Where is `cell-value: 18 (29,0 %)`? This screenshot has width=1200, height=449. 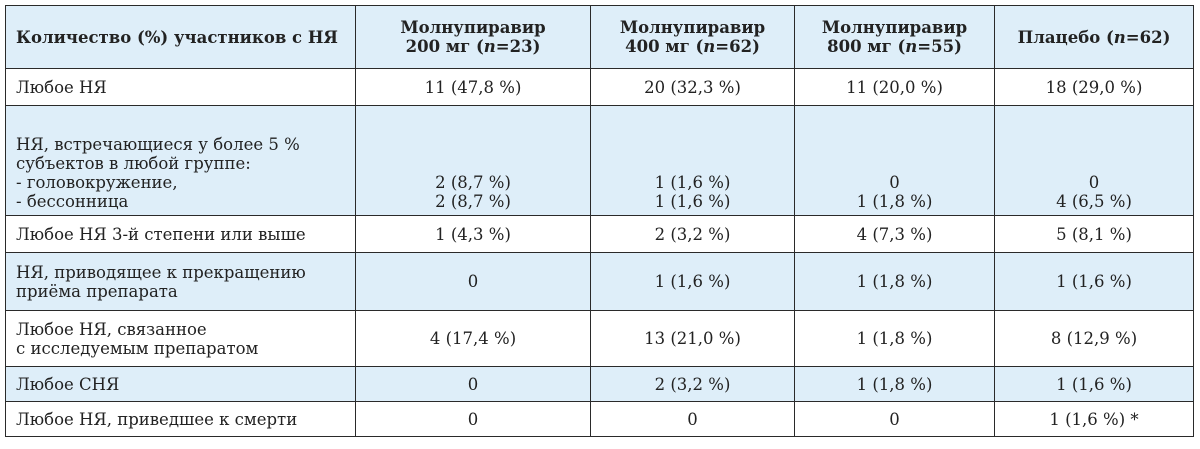
cell-value: 18 (29,0 %) is located at coordinates (1094, 87).